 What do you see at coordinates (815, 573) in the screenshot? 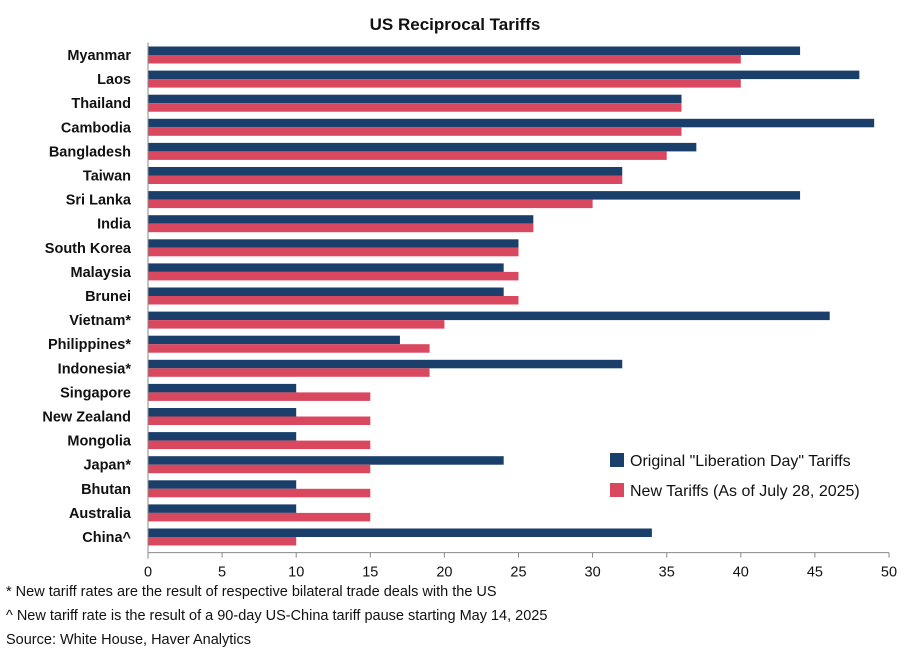
I see `x-tick-label: 45` at bounding box center [815, 573].